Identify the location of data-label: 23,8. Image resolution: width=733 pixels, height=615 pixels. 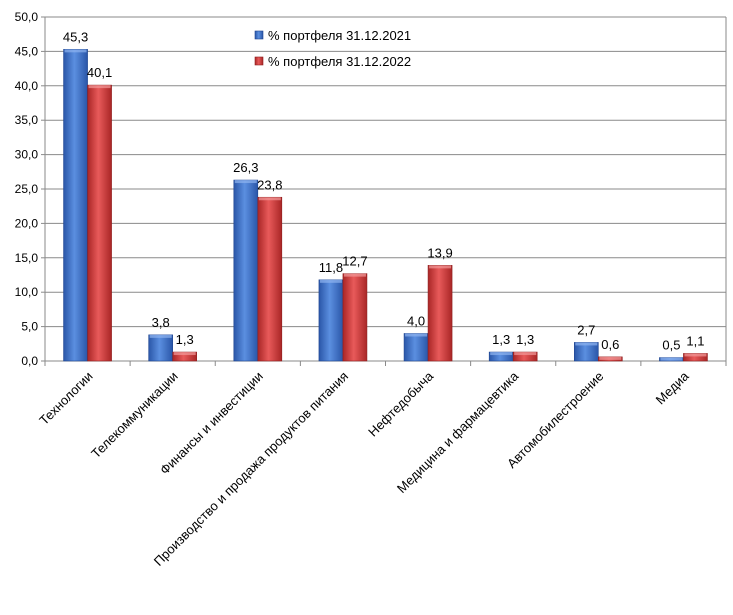
(269, 184).